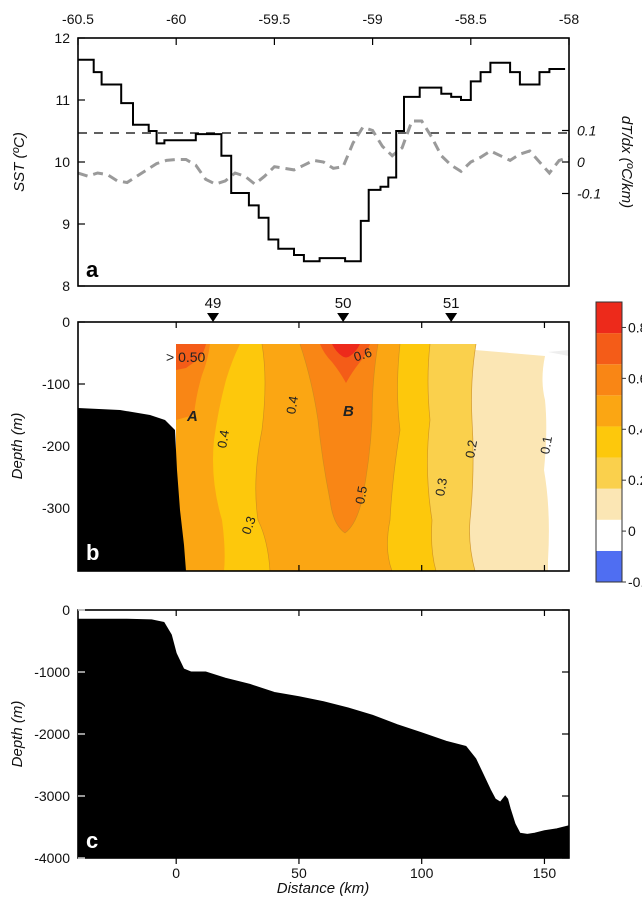 The height and width of the screenshot is (905, 642). I want to click on station-label: 49, so click(213, 303).